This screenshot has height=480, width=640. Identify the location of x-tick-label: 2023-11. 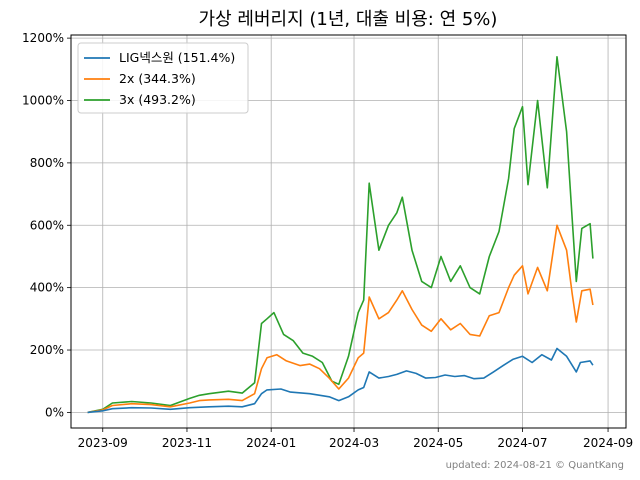
(187, 443).